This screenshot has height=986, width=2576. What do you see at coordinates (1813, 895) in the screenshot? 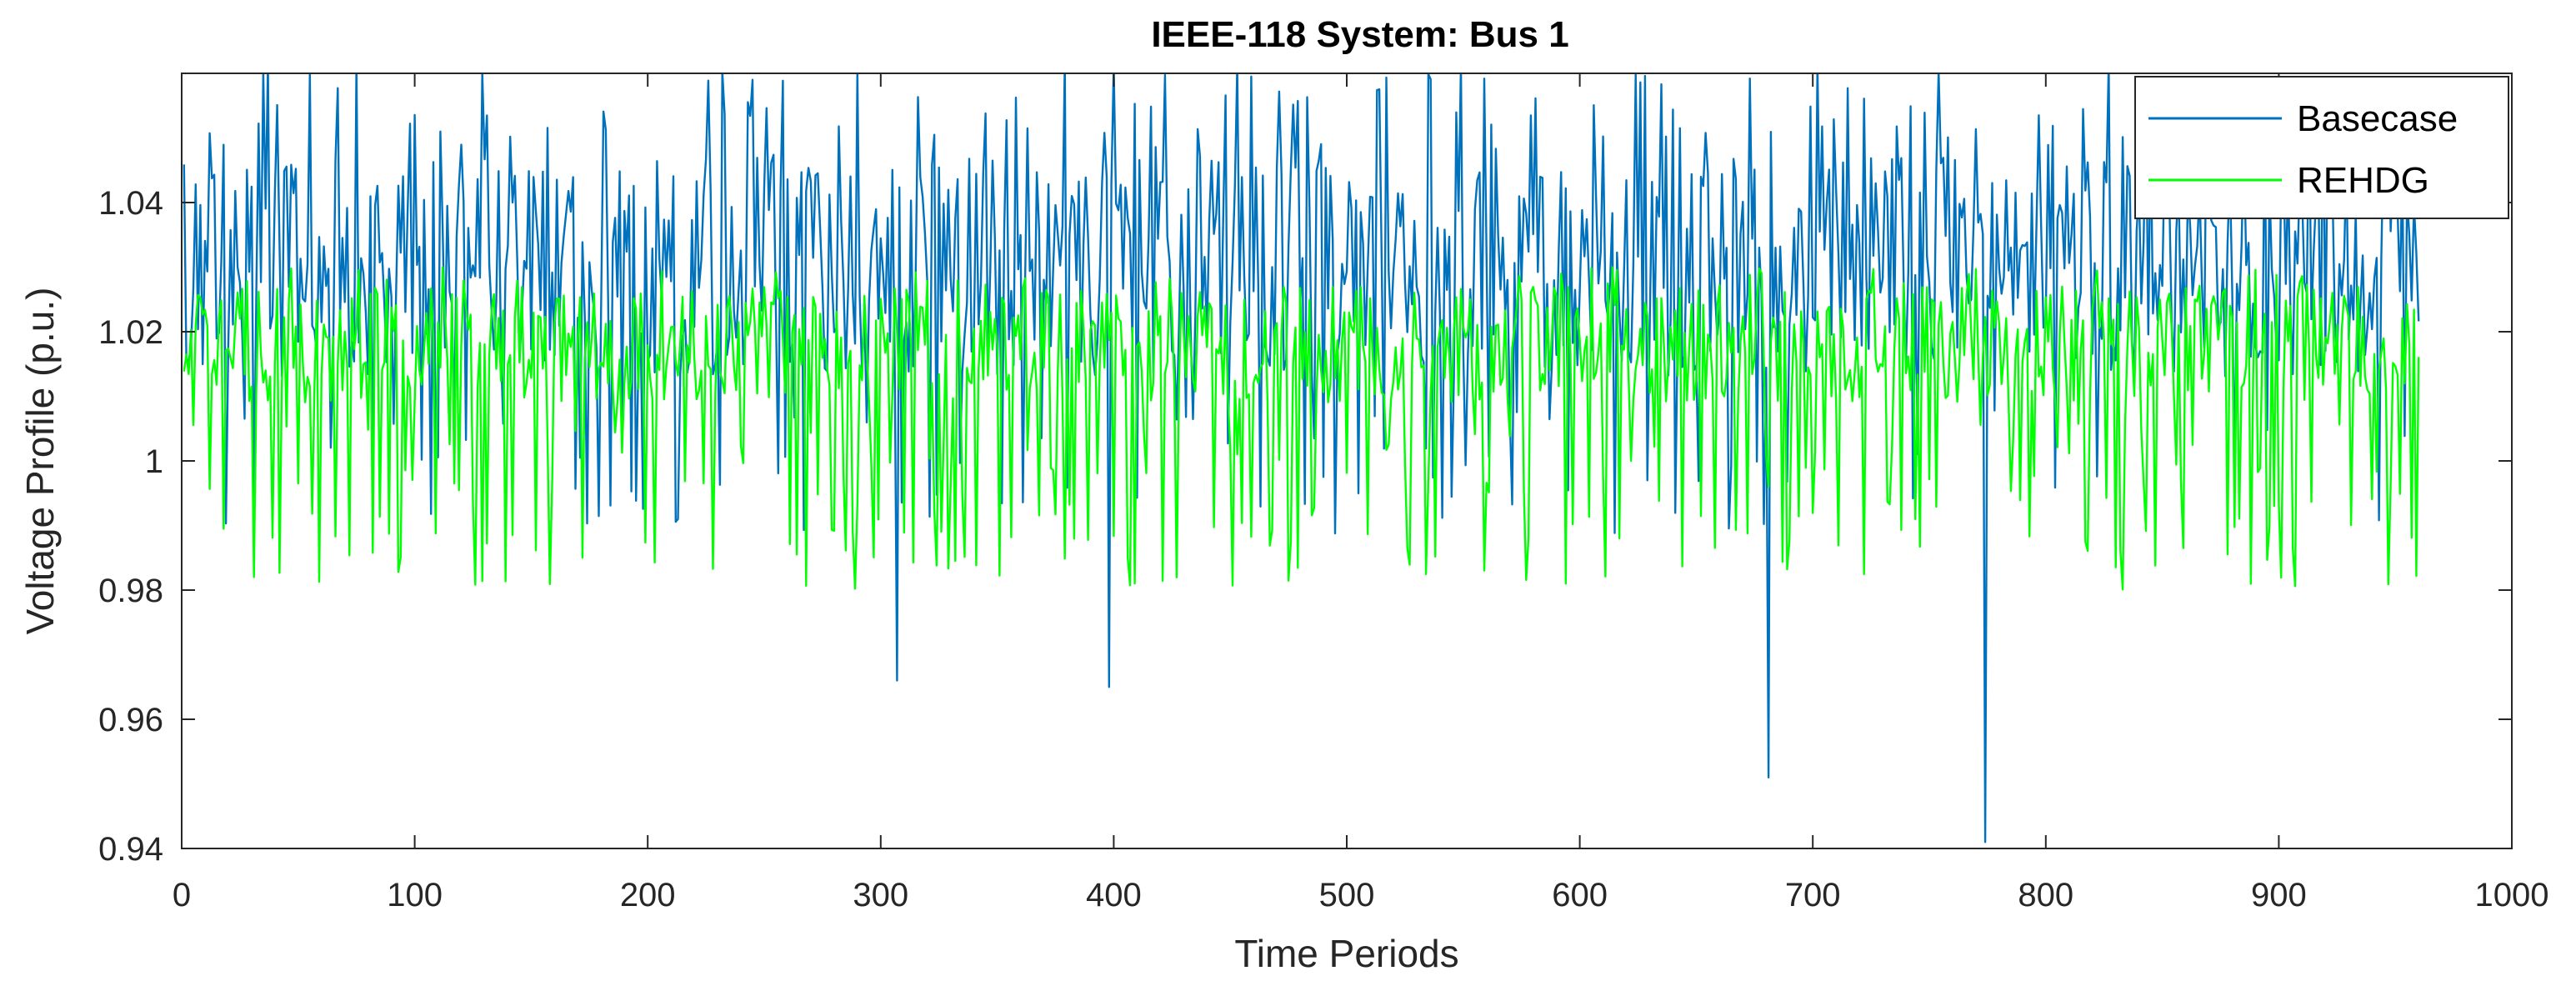
I see `x-tick-label: 700` at bounding box center [1813, 895].